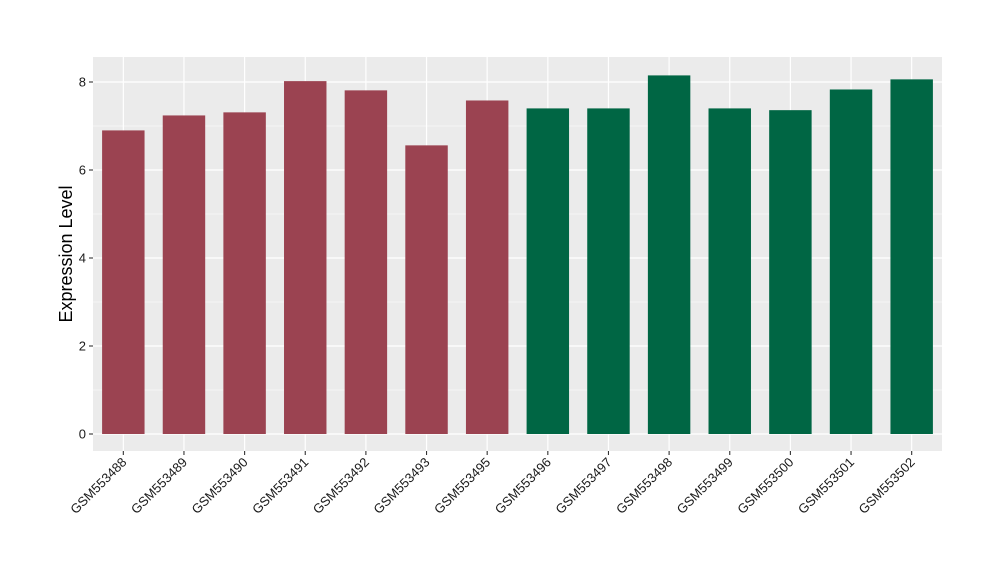 This screenshot has height=580, width=1000. What do you see at coordinates (523, 486) in the screenshot?
I see `x-tick-label: GSM553496` at bounding box center [523, 486].